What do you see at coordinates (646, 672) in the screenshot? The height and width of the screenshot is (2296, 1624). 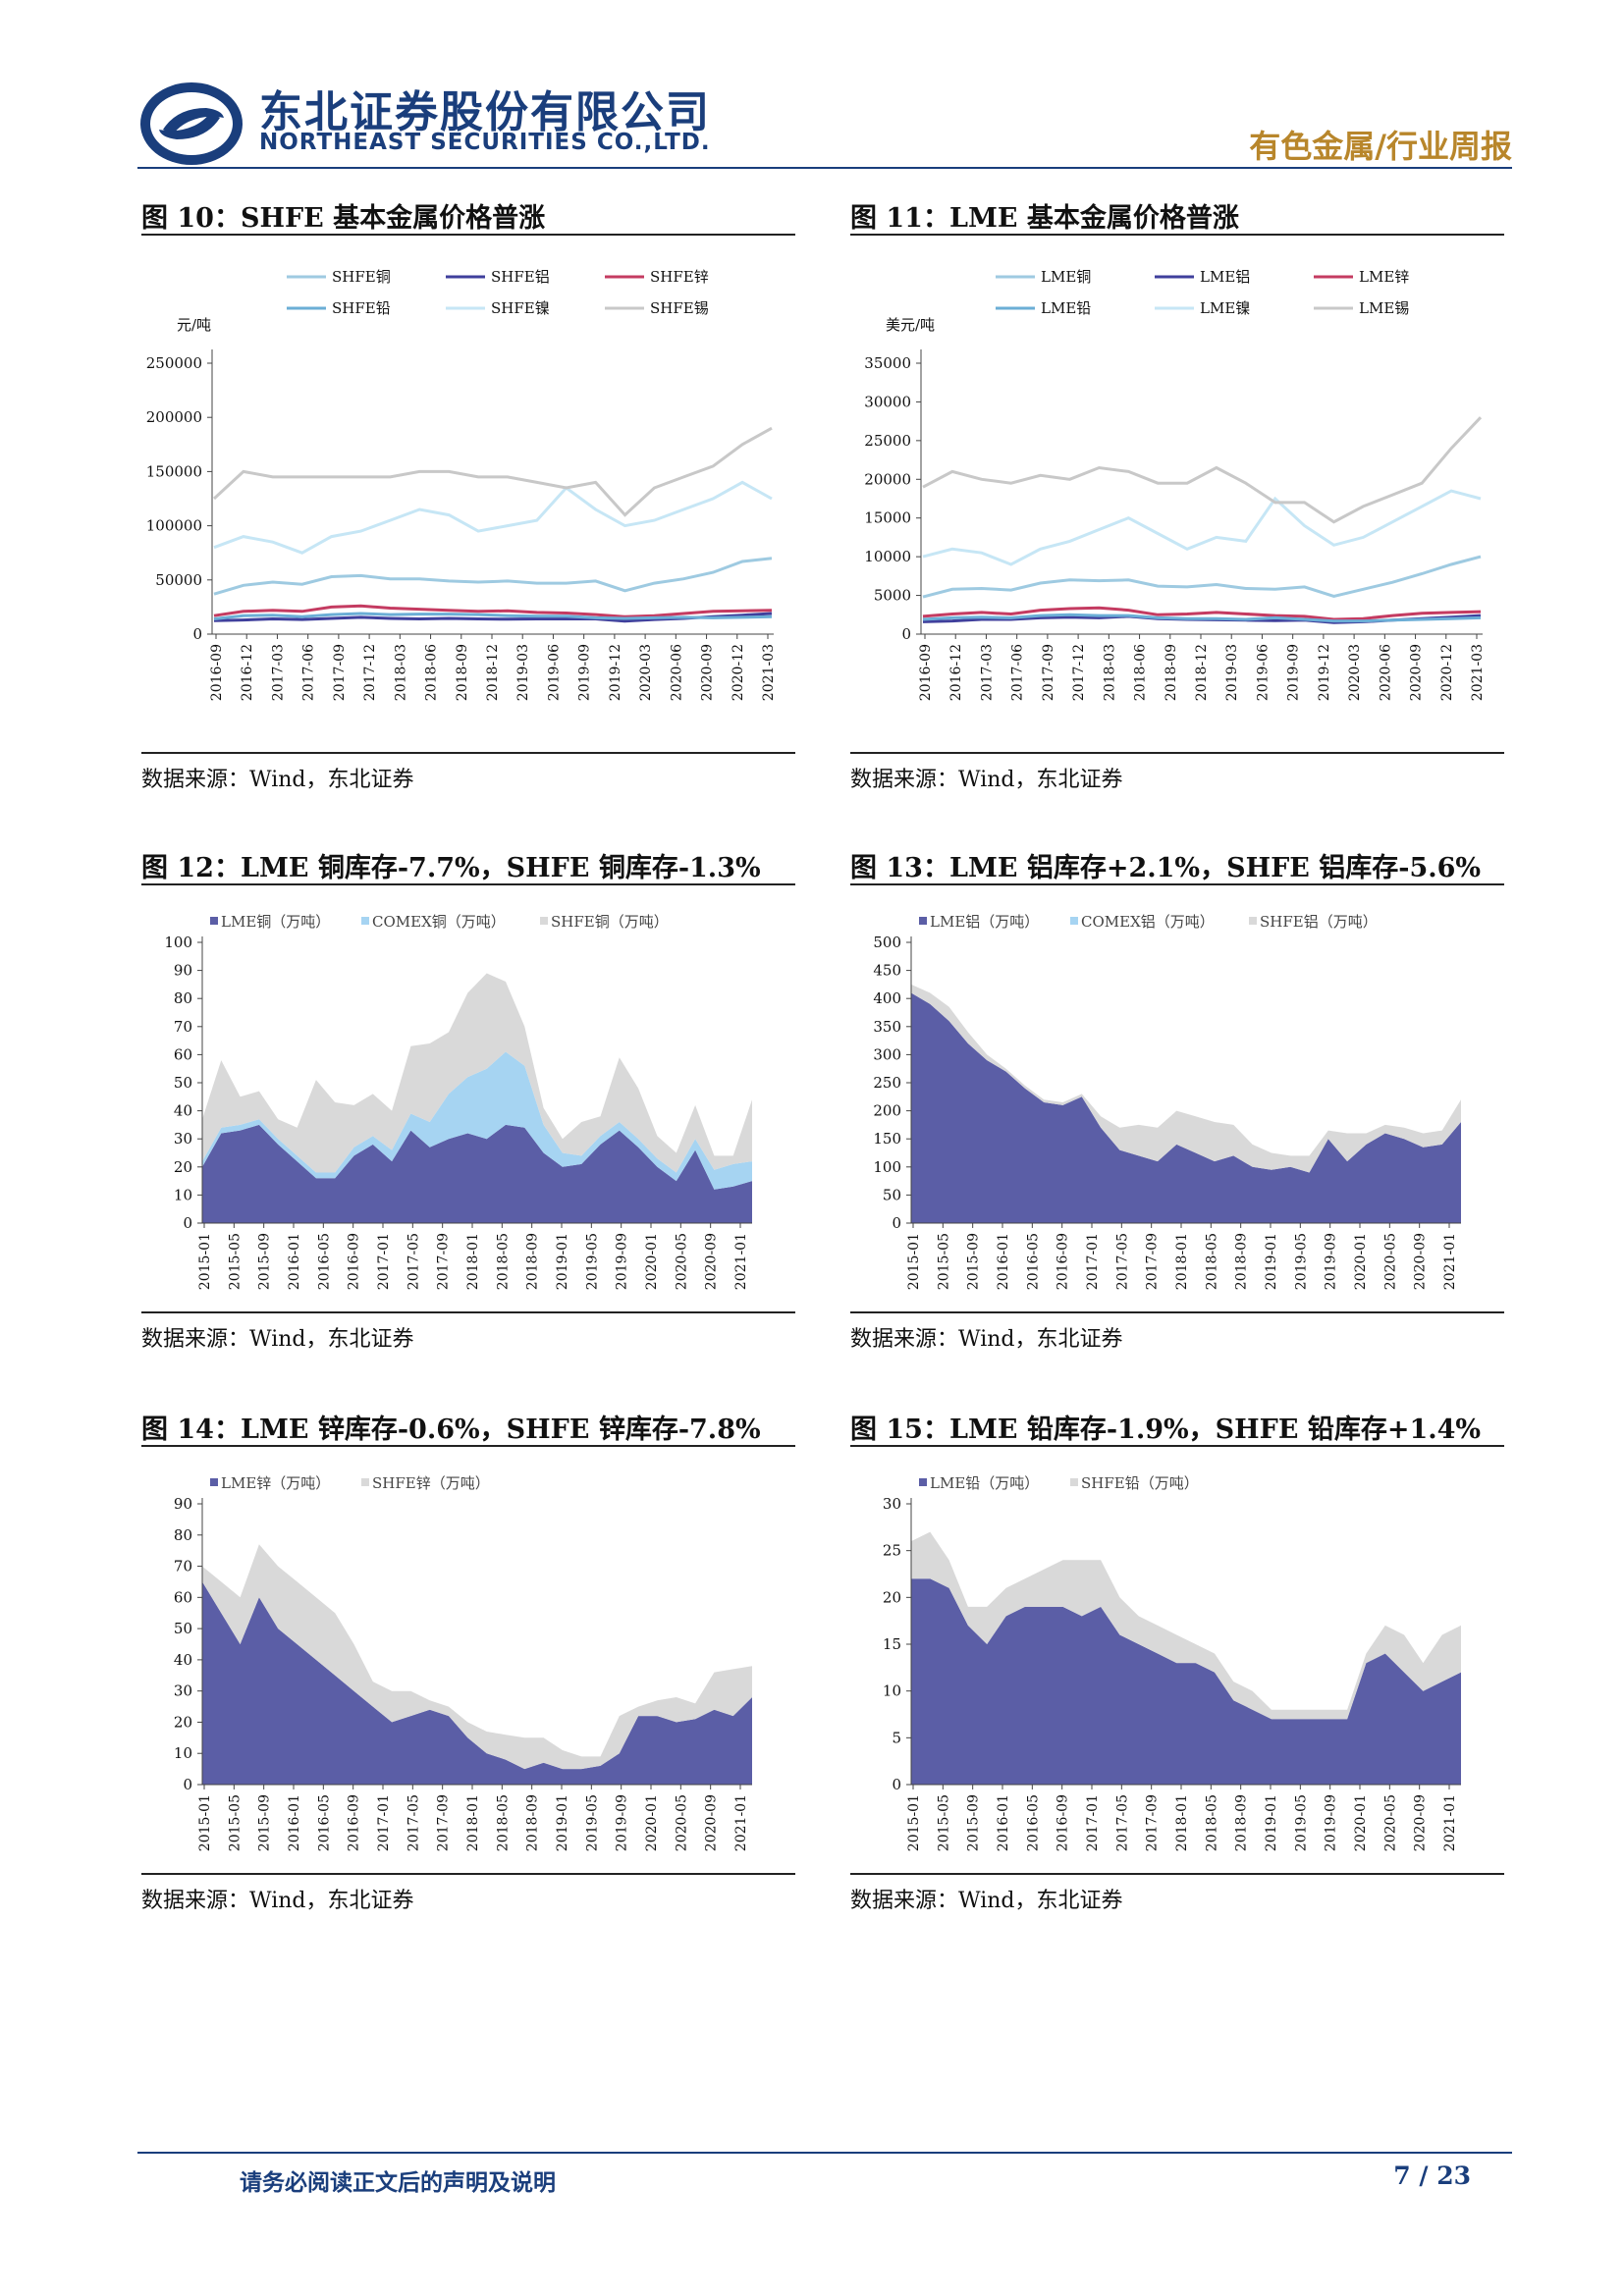 I see `x-tick-label: 2020-03` at bounding box center [646, 672].